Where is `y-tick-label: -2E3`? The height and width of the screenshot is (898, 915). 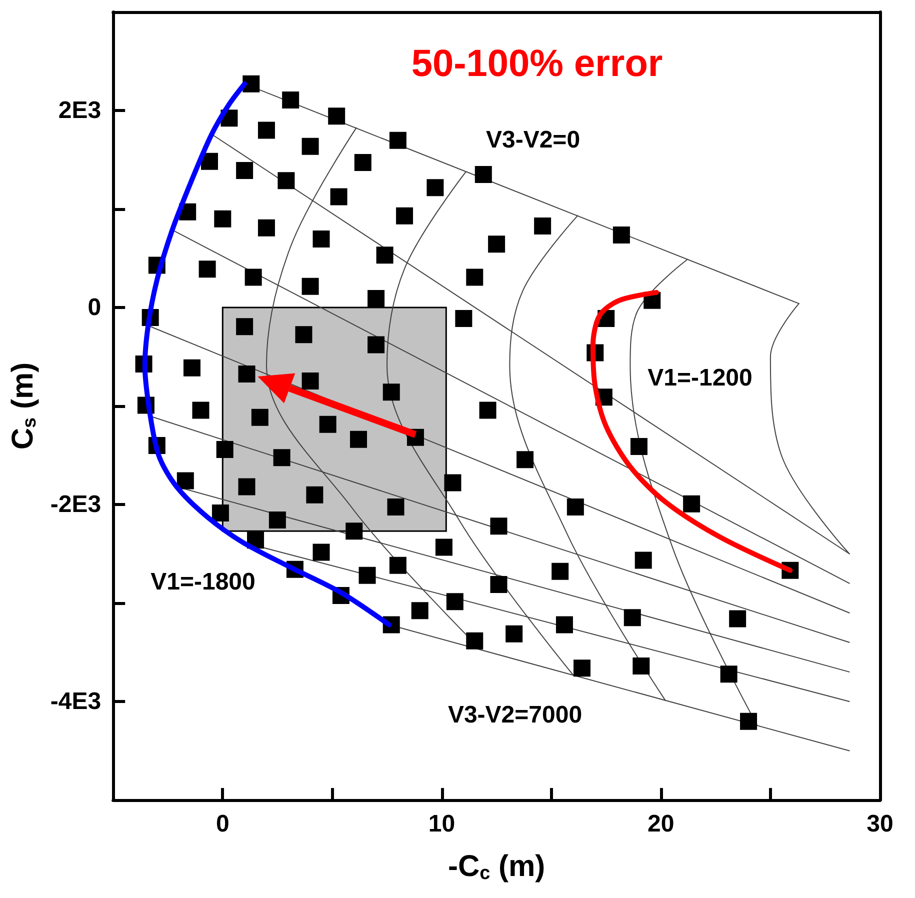 y-tick-label: -2E3 is located at coordinates (76, 504).